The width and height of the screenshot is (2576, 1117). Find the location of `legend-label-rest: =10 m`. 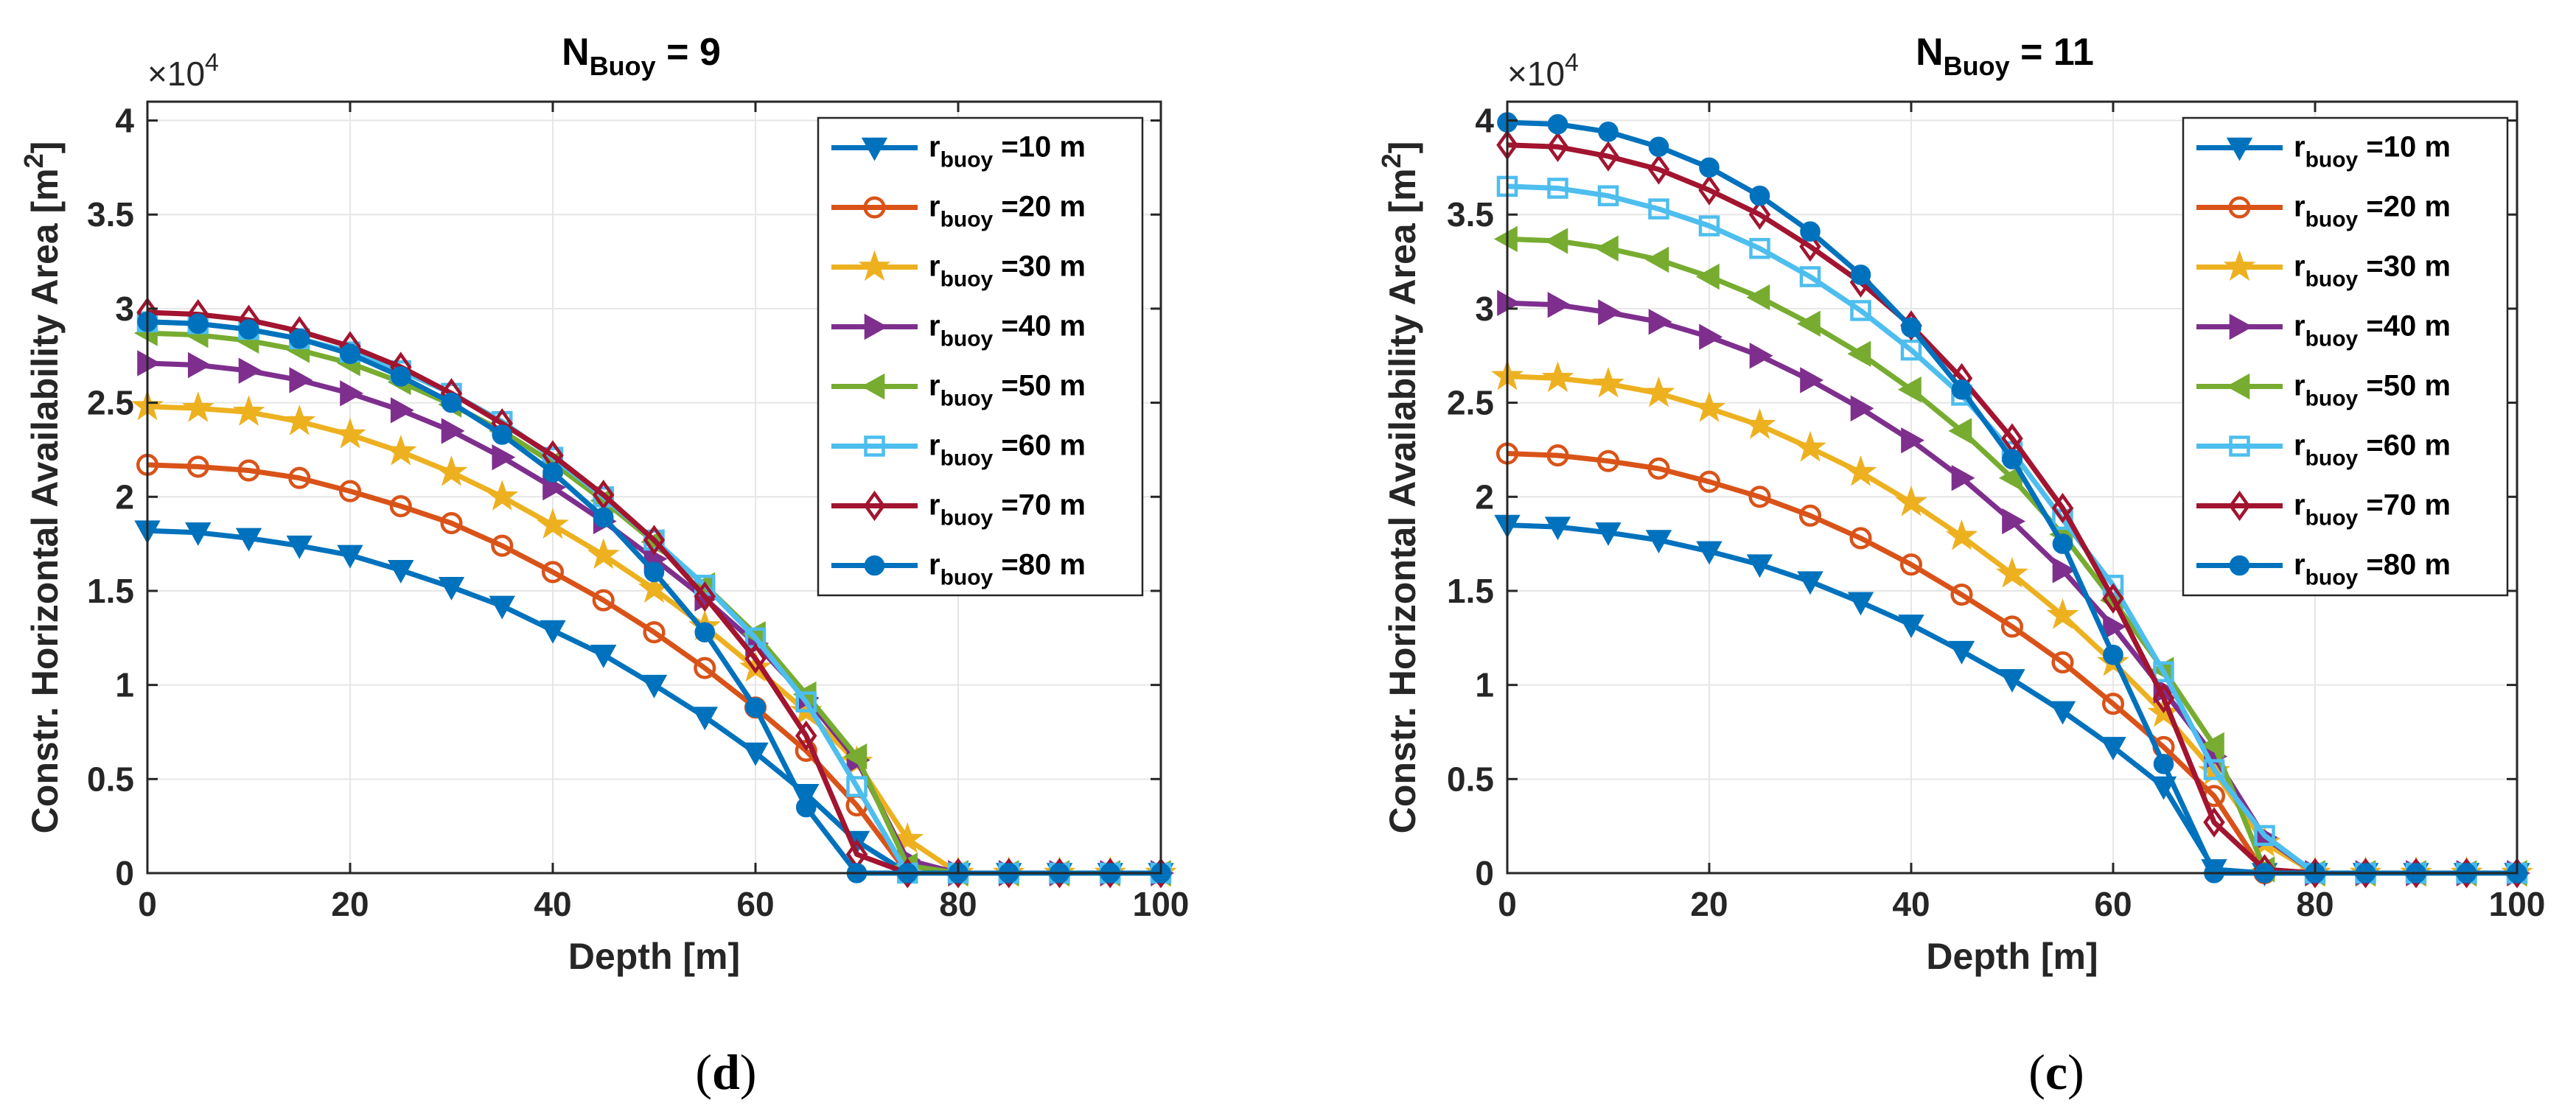

legend-label-rest: =10 m is located at coordinates (1039, 148).